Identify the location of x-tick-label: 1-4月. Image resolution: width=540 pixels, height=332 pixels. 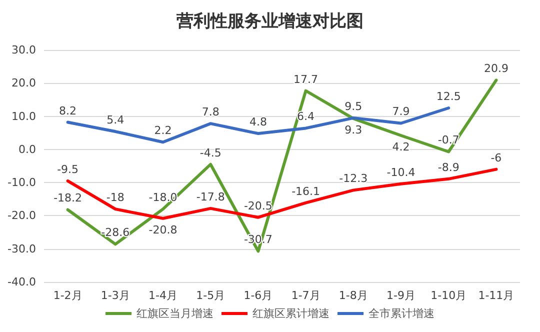
(163, 295).